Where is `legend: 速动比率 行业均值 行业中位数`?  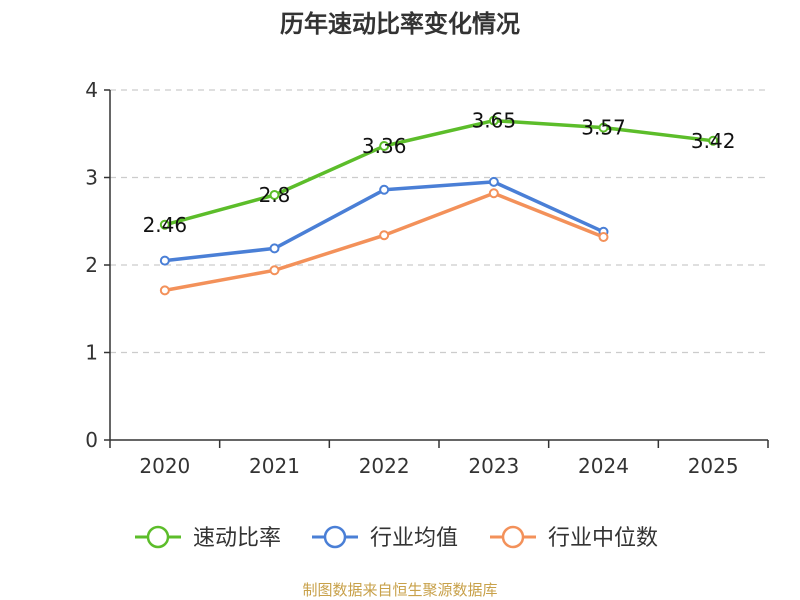
legend: 速动比率 行业均值 行业中位数 is located at coordinates (396, 538).